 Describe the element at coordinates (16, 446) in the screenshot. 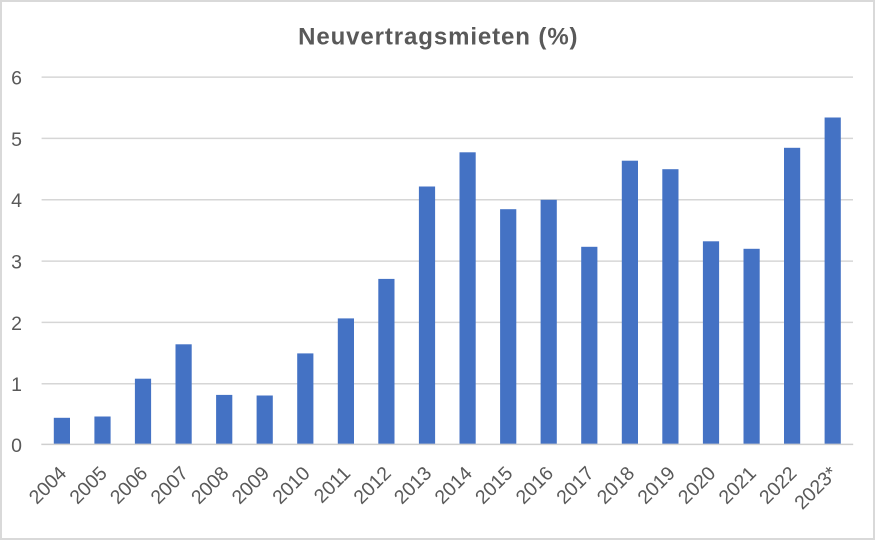

I see `svg-text: 0` at that location.